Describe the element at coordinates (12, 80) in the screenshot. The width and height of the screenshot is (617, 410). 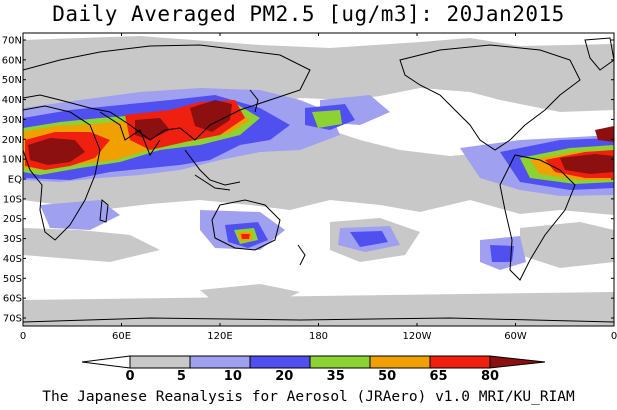
I see `lat-label: 50N` at that location.